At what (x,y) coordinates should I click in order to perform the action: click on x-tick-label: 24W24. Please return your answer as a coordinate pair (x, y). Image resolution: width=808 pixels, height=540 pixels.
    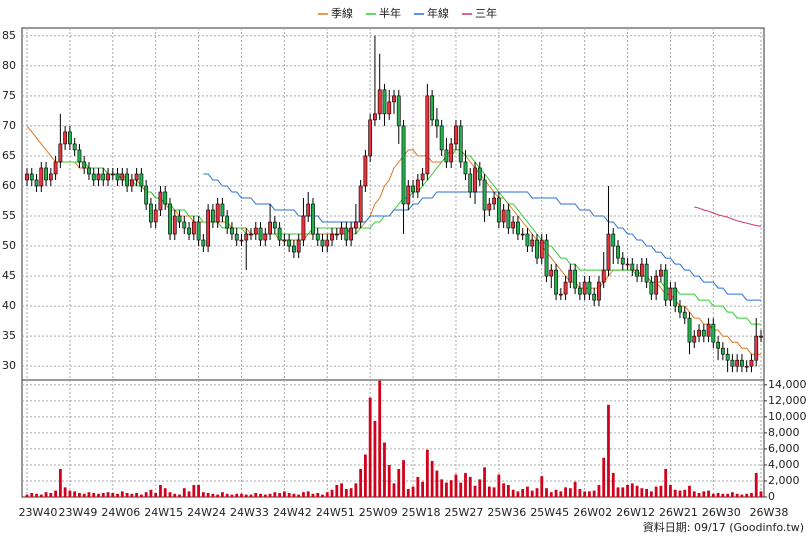
    Looking at the image, I should click on (206, 512).